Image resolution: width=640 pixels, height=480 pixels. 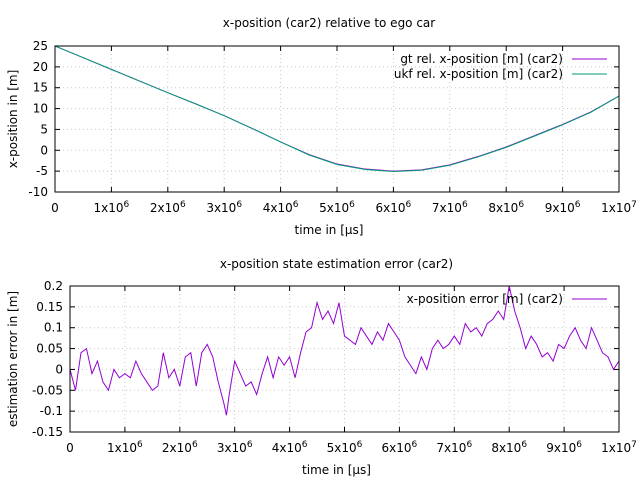 What do you see at coordinates (53, 328) in the screenshot?
I see `y-tick-label: 0.1` at bounding box center [53, 328].